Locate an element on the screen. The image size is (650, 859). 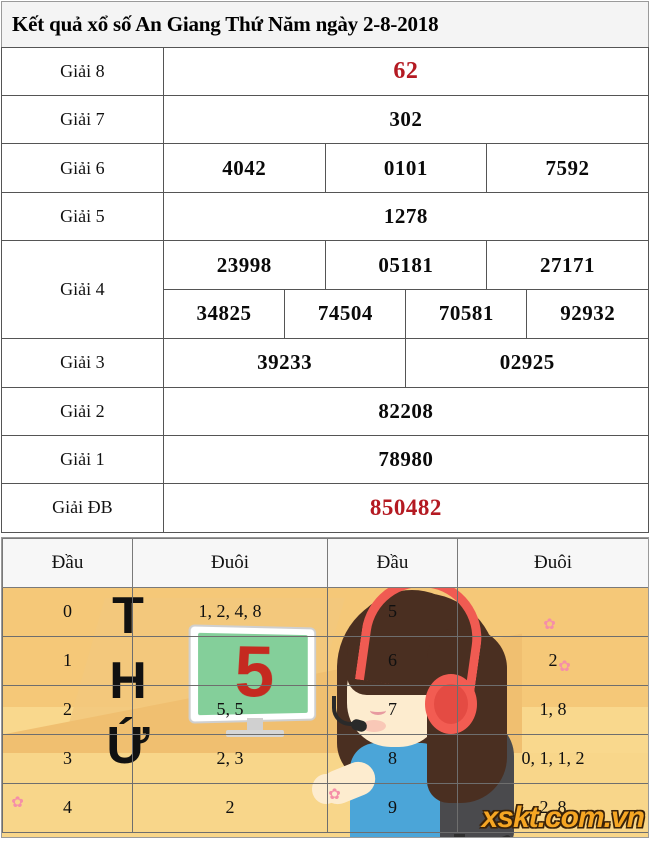
prize-label-g3: Giải 3 is located at coordinates (82, 362).